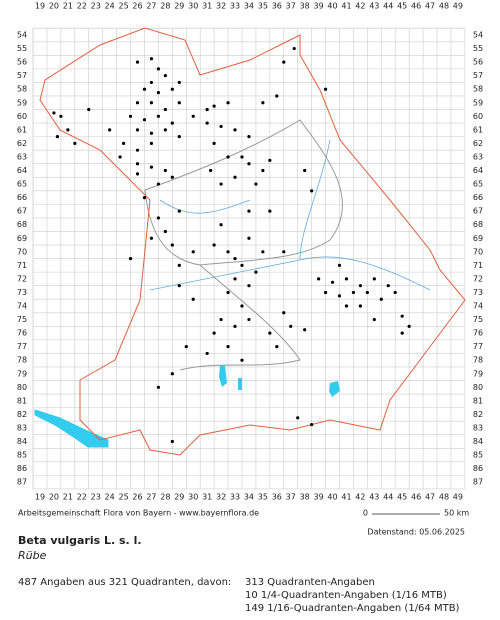  Describe the element at coordinates (207, 6) in the screenshot. I see `column-label: 31` at that location.